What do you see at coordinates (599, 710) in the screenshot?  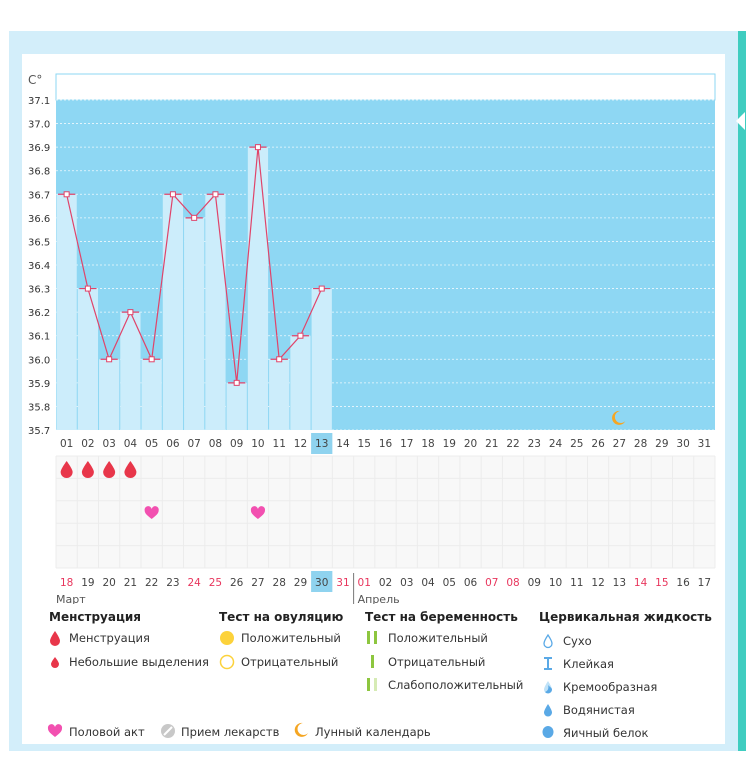 I see `legend-cervical-watery: Водянистая` at bounding box center [599, 710].